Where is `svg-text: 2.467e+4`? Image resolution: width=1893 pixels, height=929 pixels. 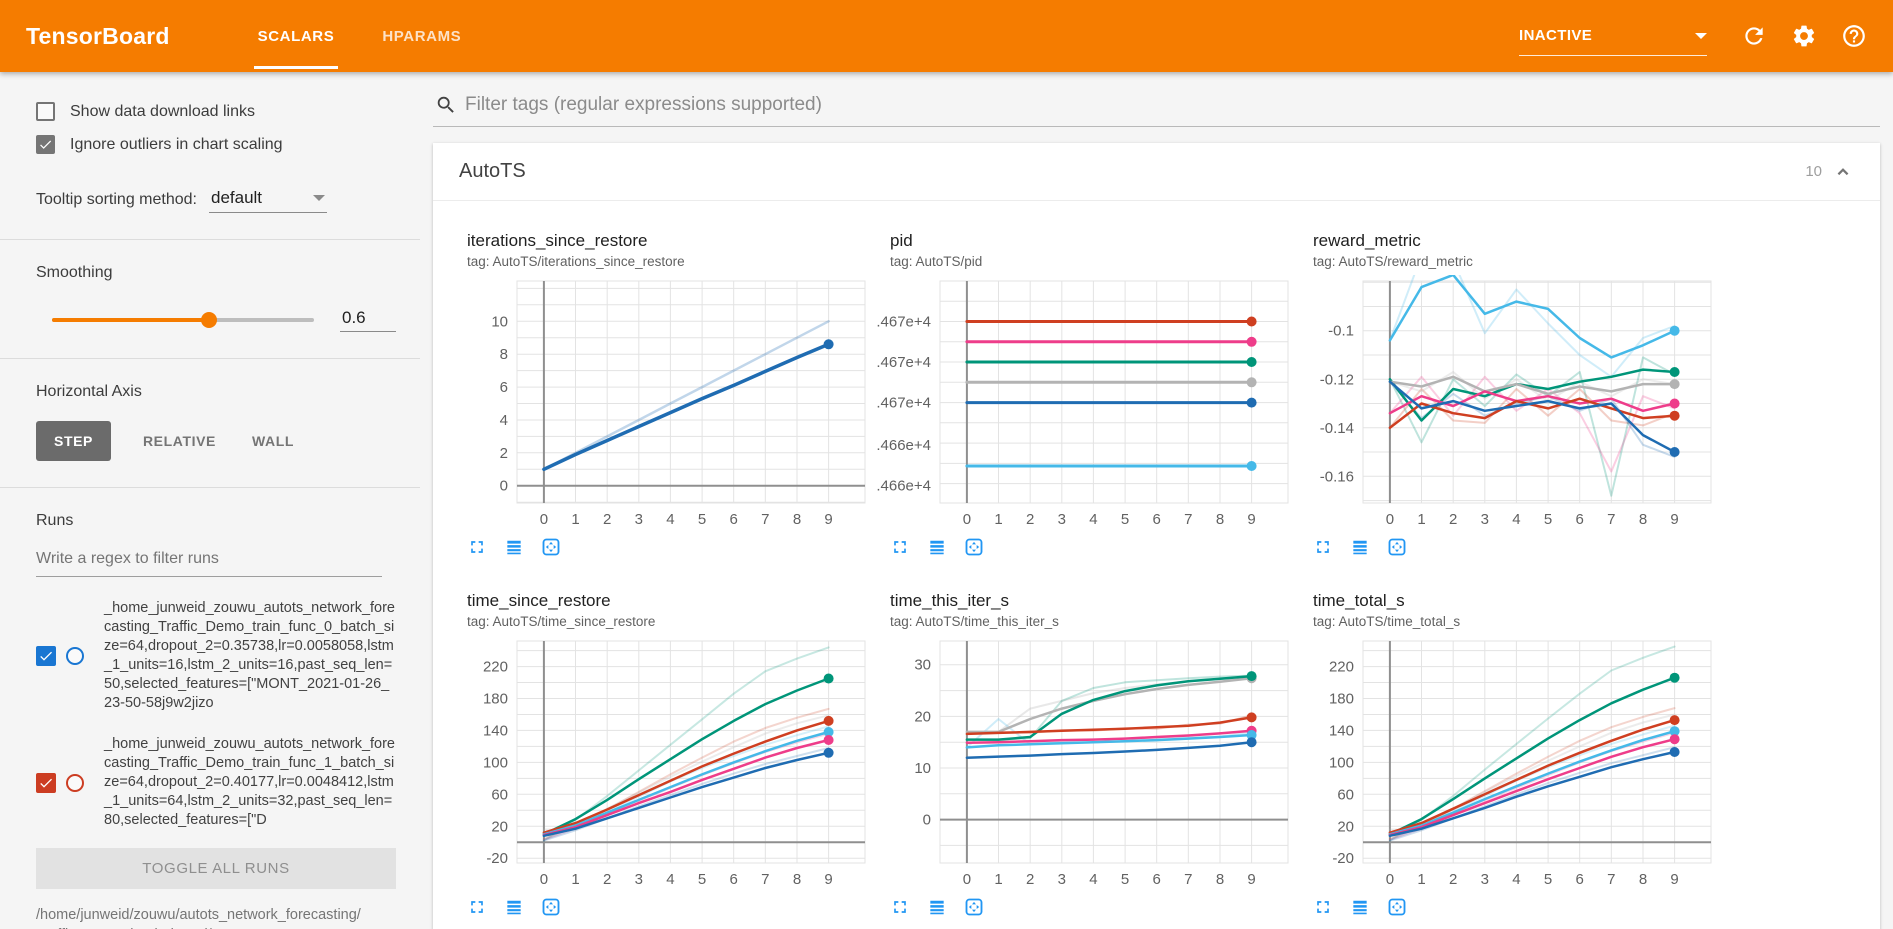 svg-text: 2.467e+4 is located at coordinates (903, 403).